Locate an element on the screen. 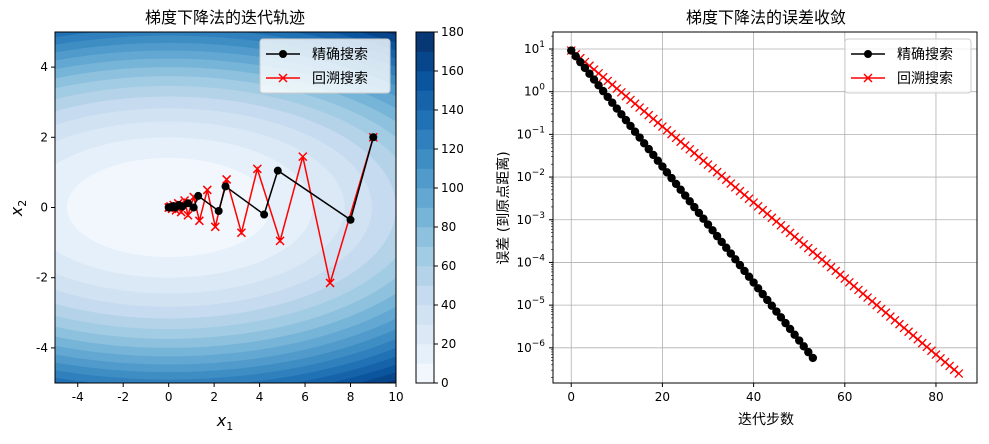 Image resolution: width=989 pixels, height=444 pixels. y-tick-label: 10⁻⁶ is located at coordinates (530, 347).